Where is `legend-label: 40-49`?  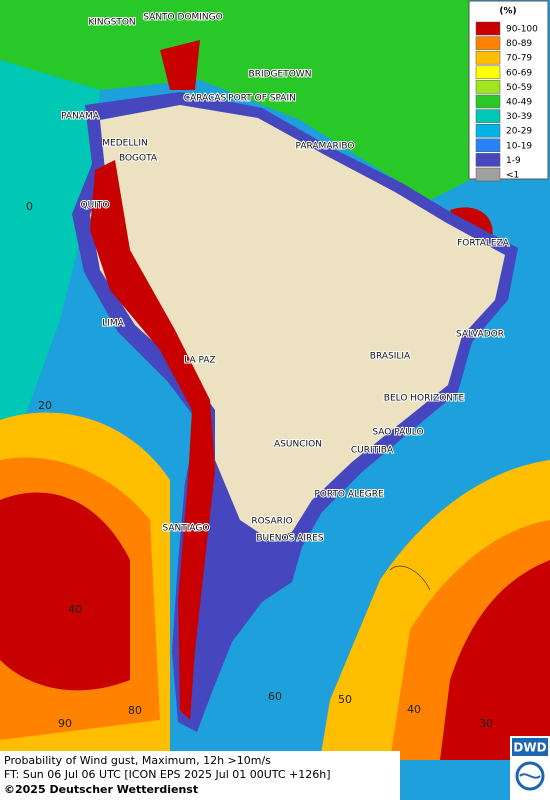
legend-label: 40-49 is located at coordinates (519, 103).